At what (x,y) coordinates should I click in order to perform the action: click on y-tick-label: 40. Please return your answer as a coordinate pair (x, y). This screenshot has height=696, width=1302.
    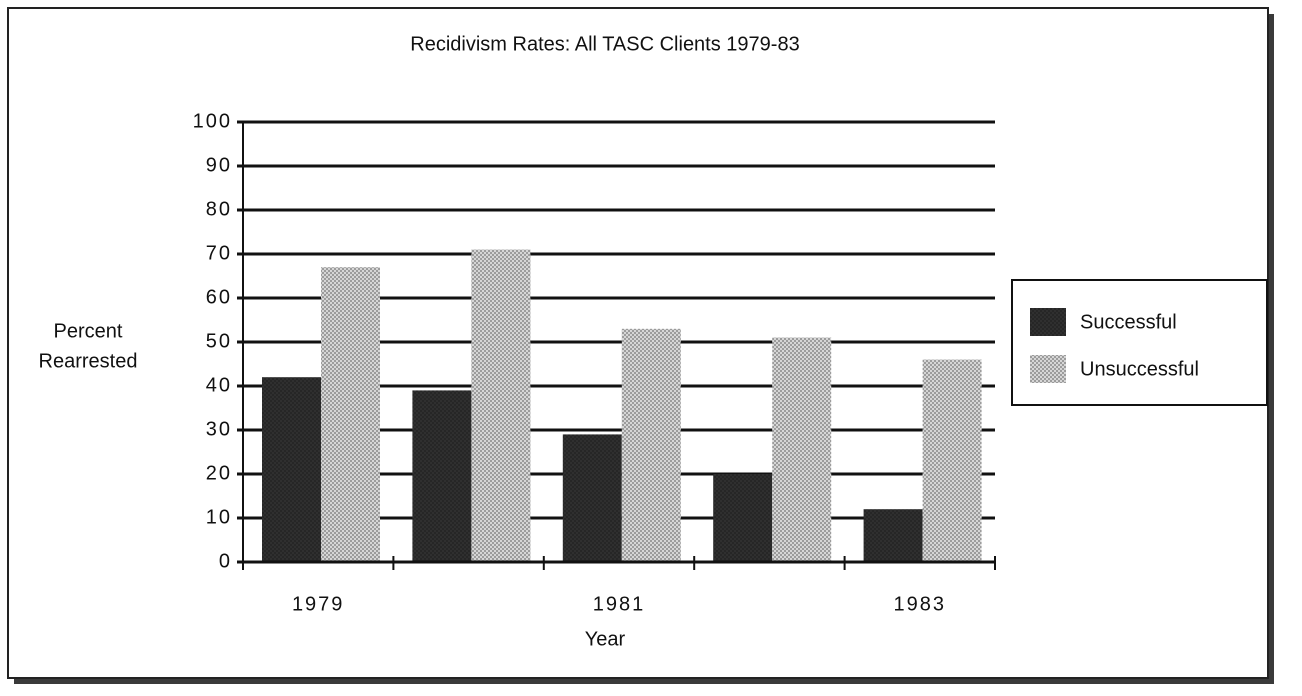
    Looking at the image, I should click on (219, 385).